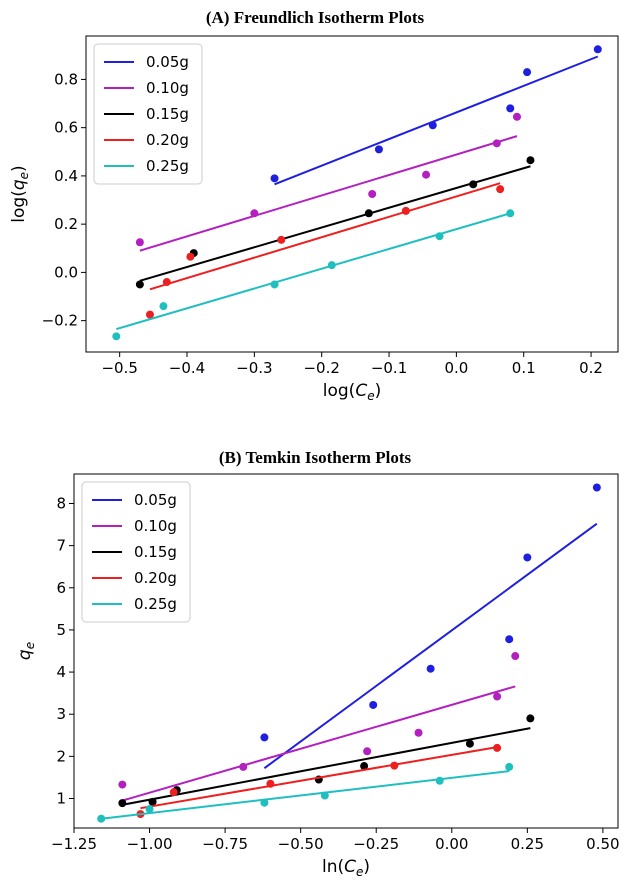  I want to click on y-tick-label: 3, so click(61, 714).